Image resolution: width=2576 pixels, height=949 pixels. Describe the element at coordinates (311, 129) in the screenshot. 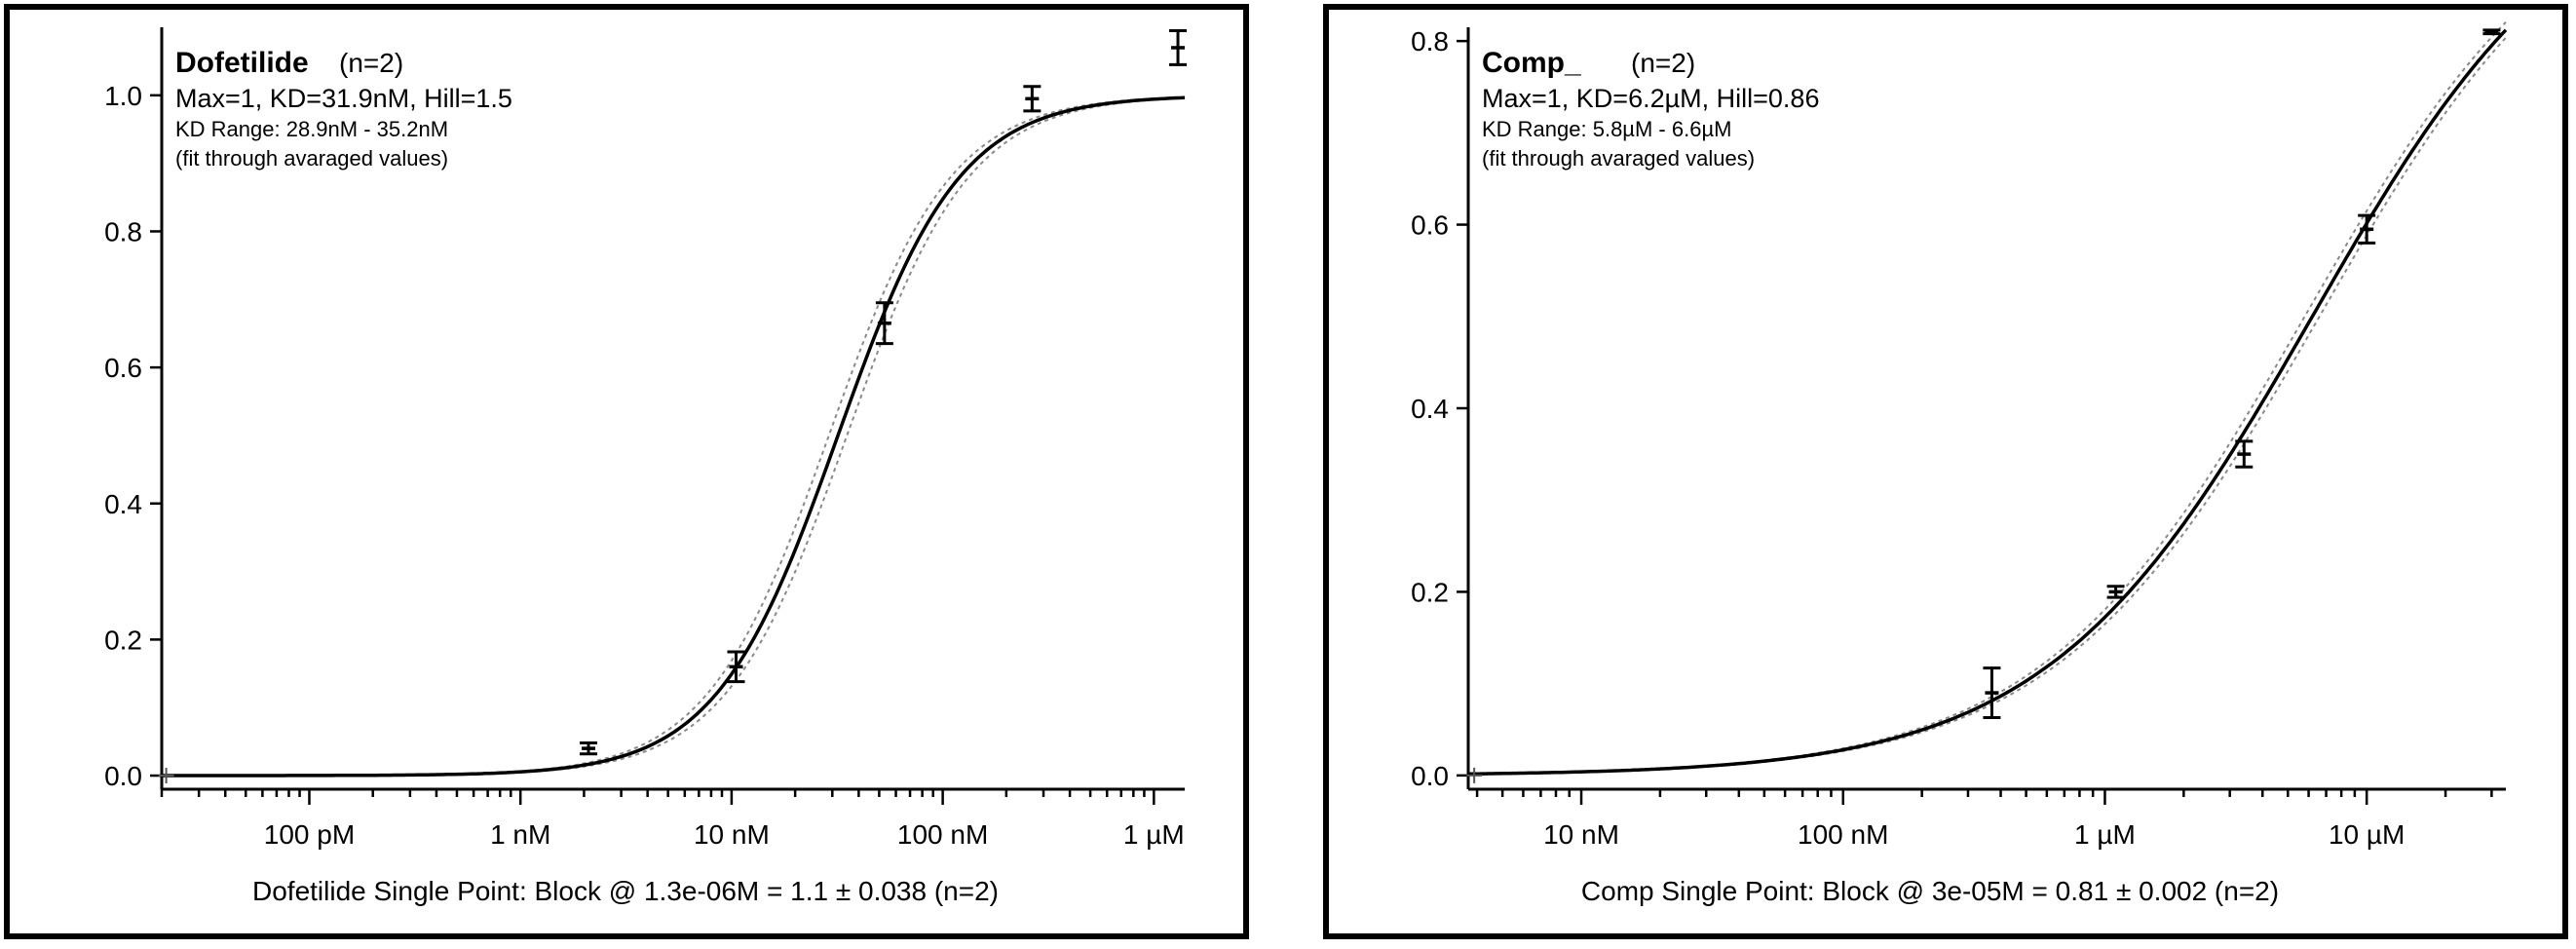

I see `annotation-kd-range: KD Range: 28.9nM - 35.2nM` at that location.